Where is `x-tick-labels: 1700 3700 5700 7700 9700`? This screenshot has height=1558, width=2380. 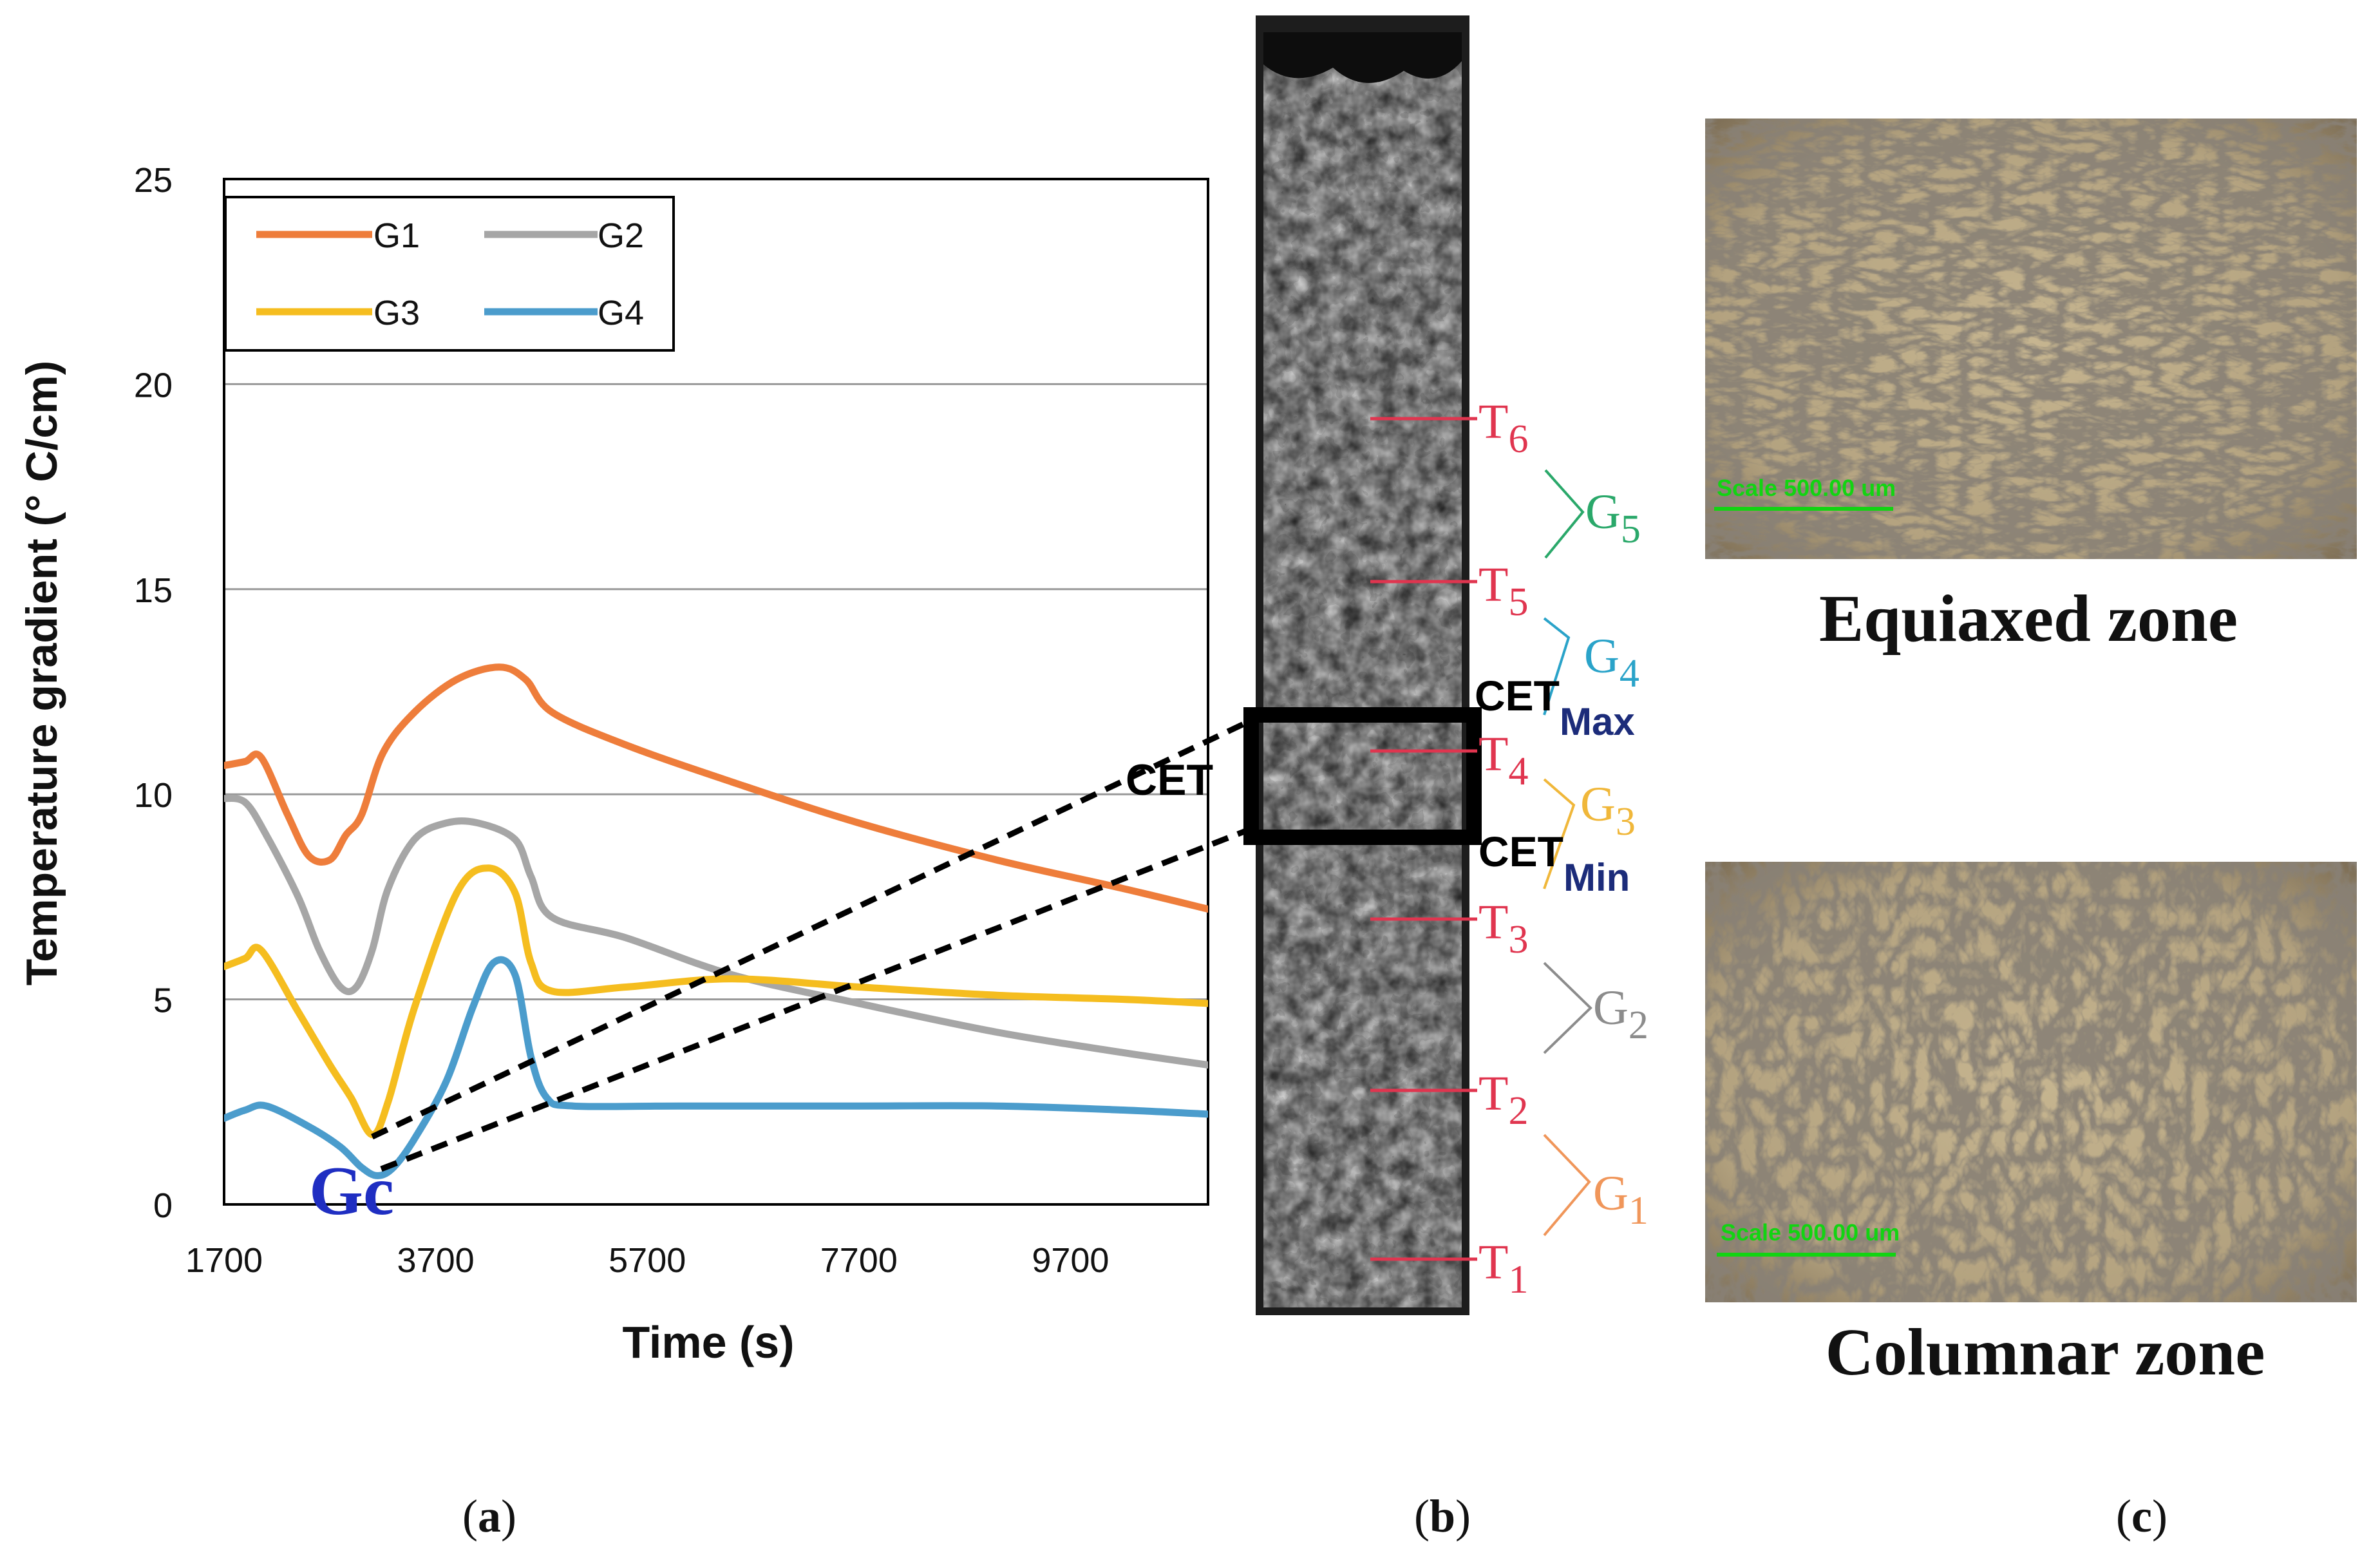
x-tick-labels: 1700 3700 5700 7700 9700 is located at coordinates (647, 1260).